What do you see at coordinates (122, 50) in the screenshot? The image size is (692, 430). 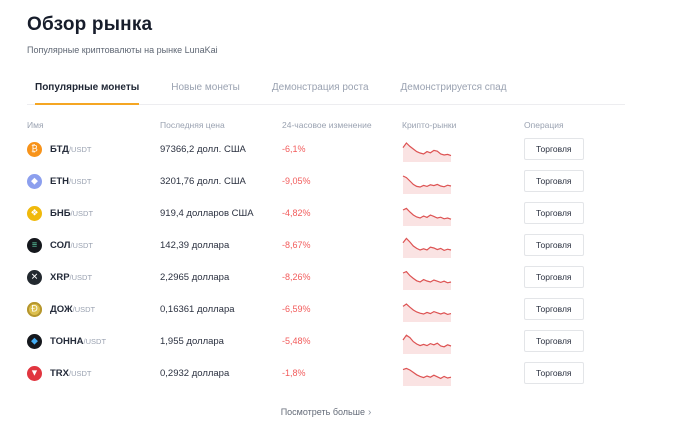 I see `page-subtitle: Популярные криптовалюты на рынке LunaKai` at bounding box center [122, 50].